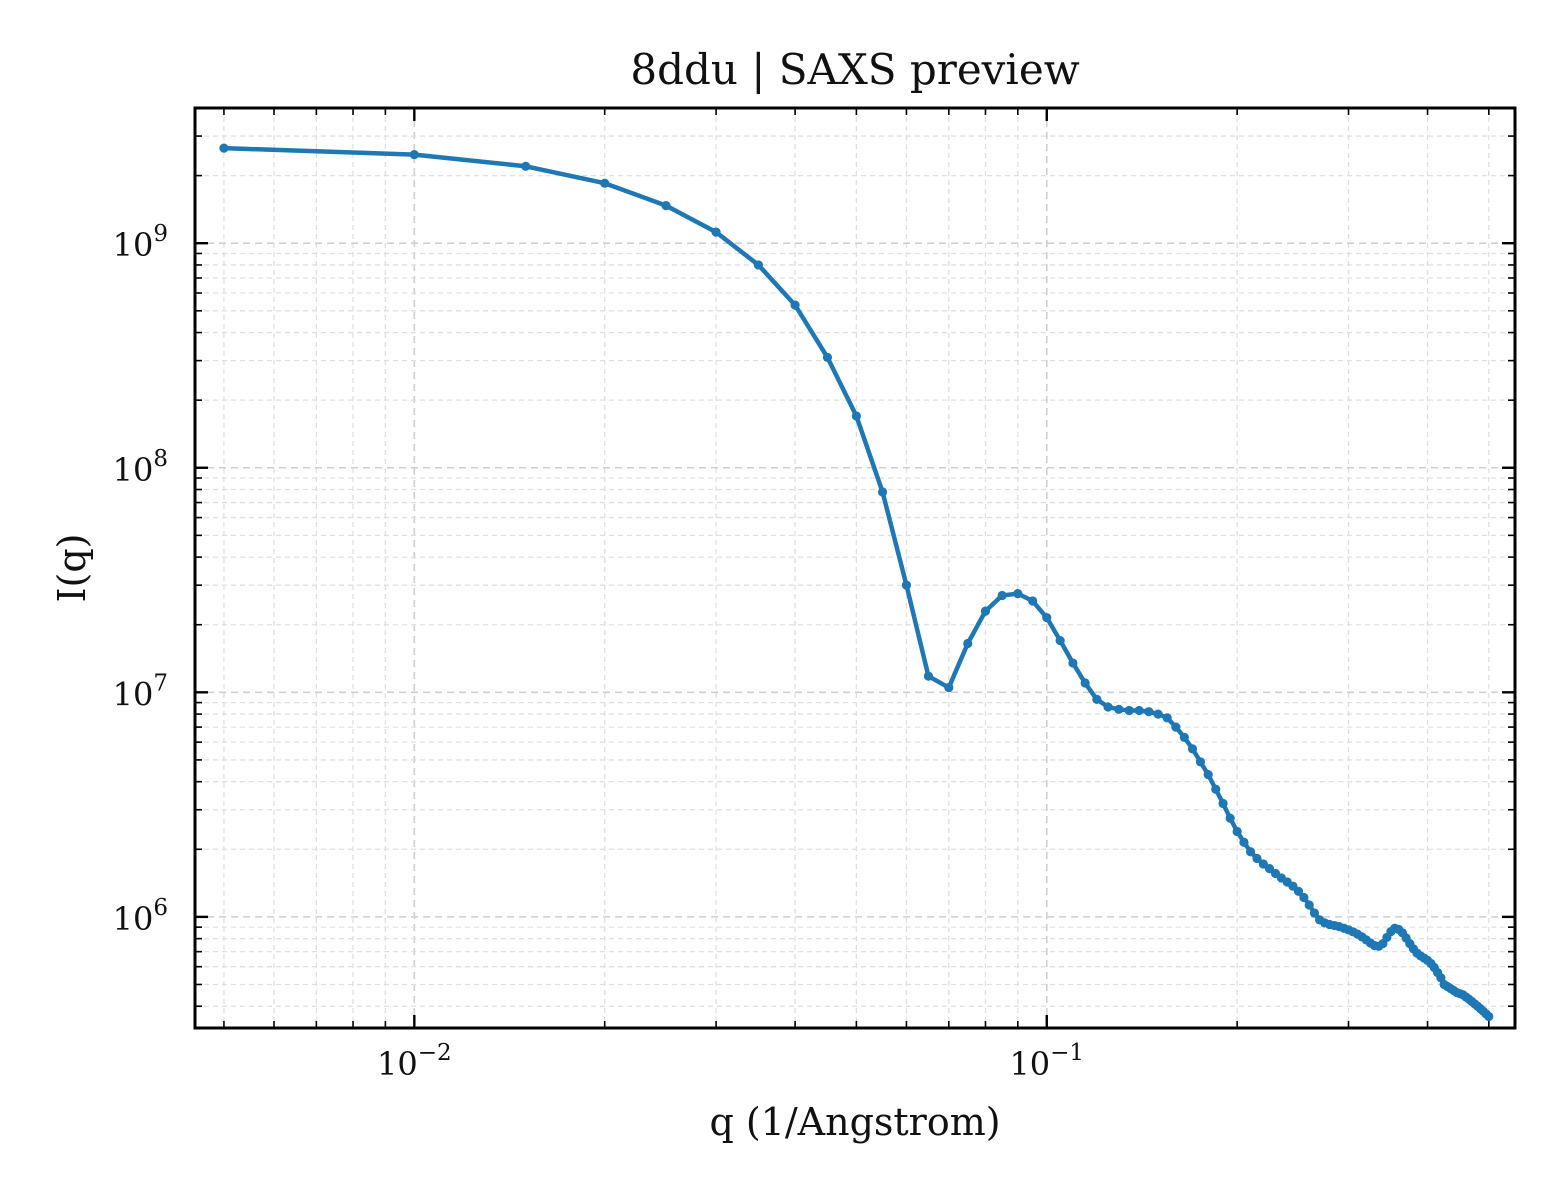 This screenshot has height=1200, width=1560. What do you see at coordinates (72, 568) in the screenshot?
I see `y-axis-label: I(q)` at bounding box center [72, 568].